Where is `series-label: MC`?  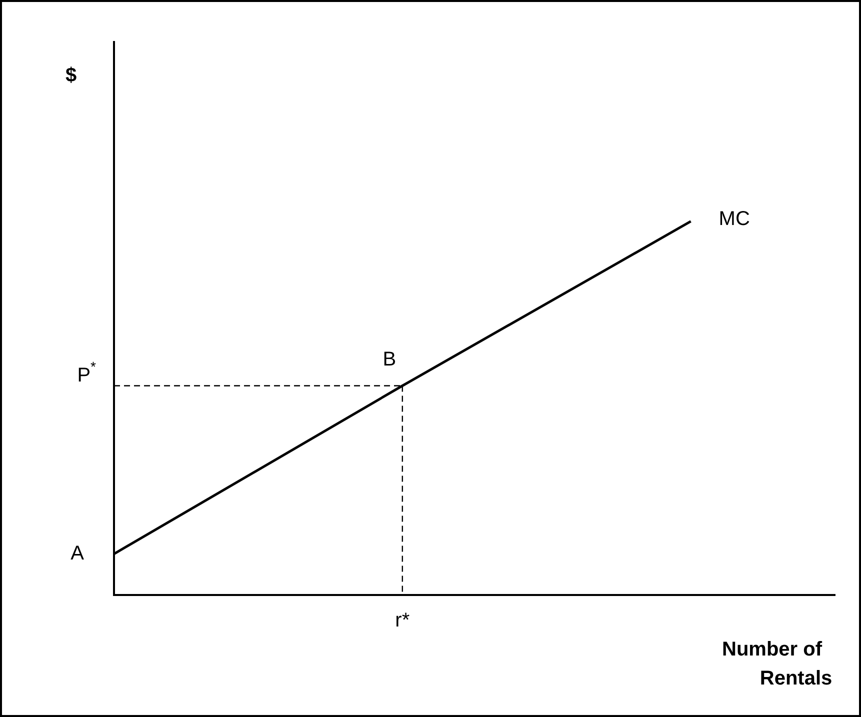 series-label: MC is located at coordinates (734, 219).